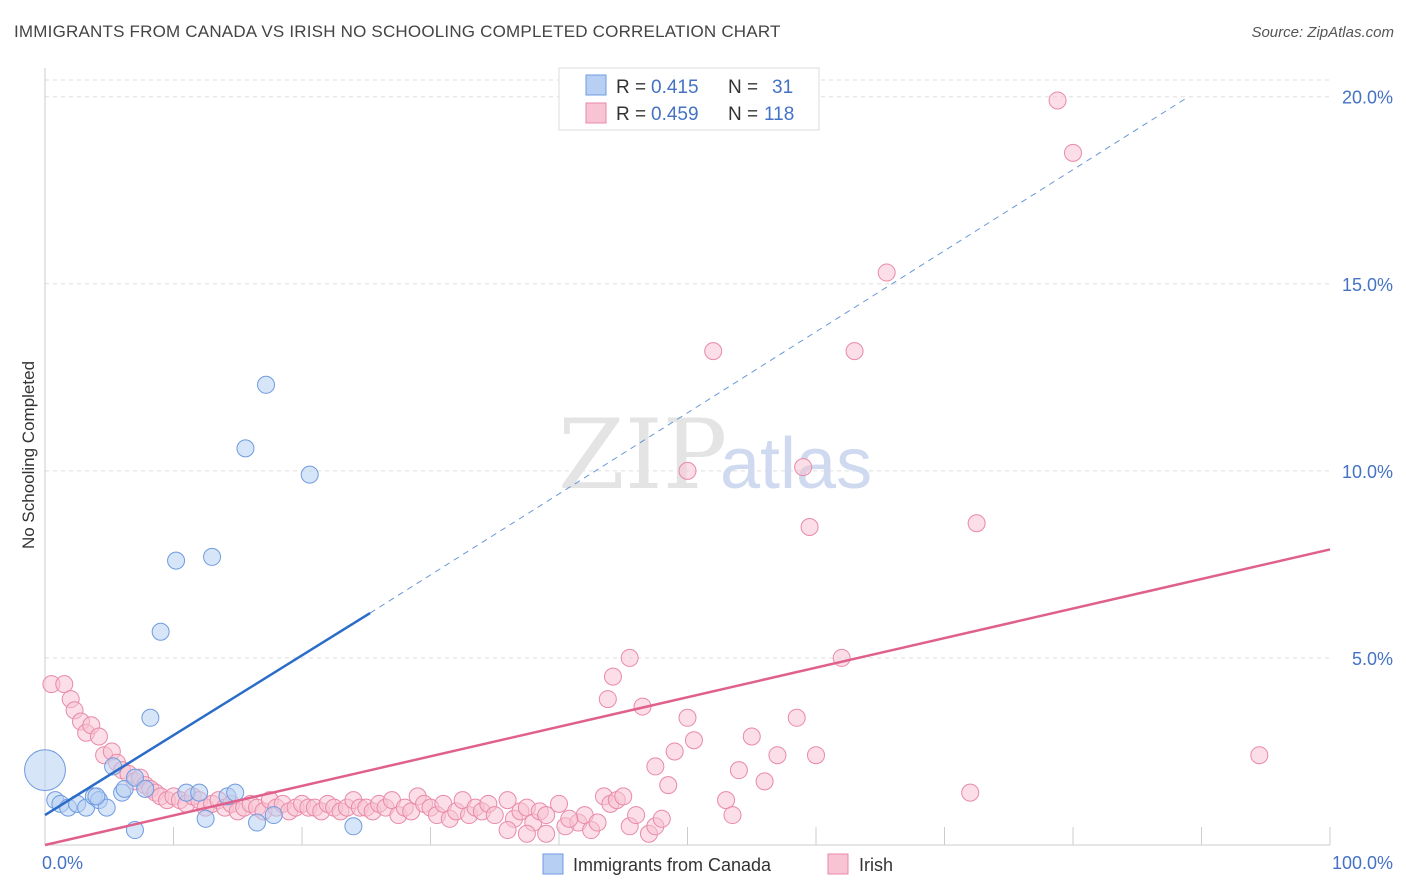 The height and width of the screenshot is (892, 1406). Describe the element at coordinates (28, 455) in the screenshot. I see `y-axis-label: No Schooling Completed` at that location.